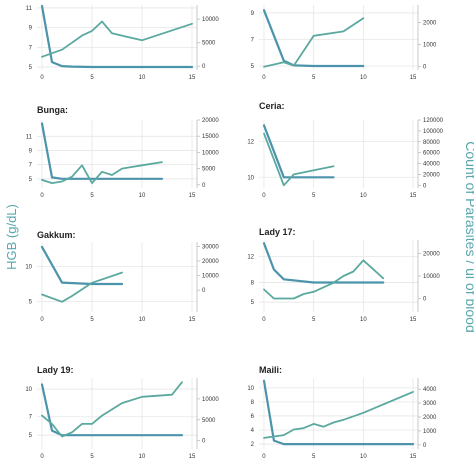 The height and width of the screenshot is (474, 474). I want to click on left-y-tick-label: 6, so click(253, 417).